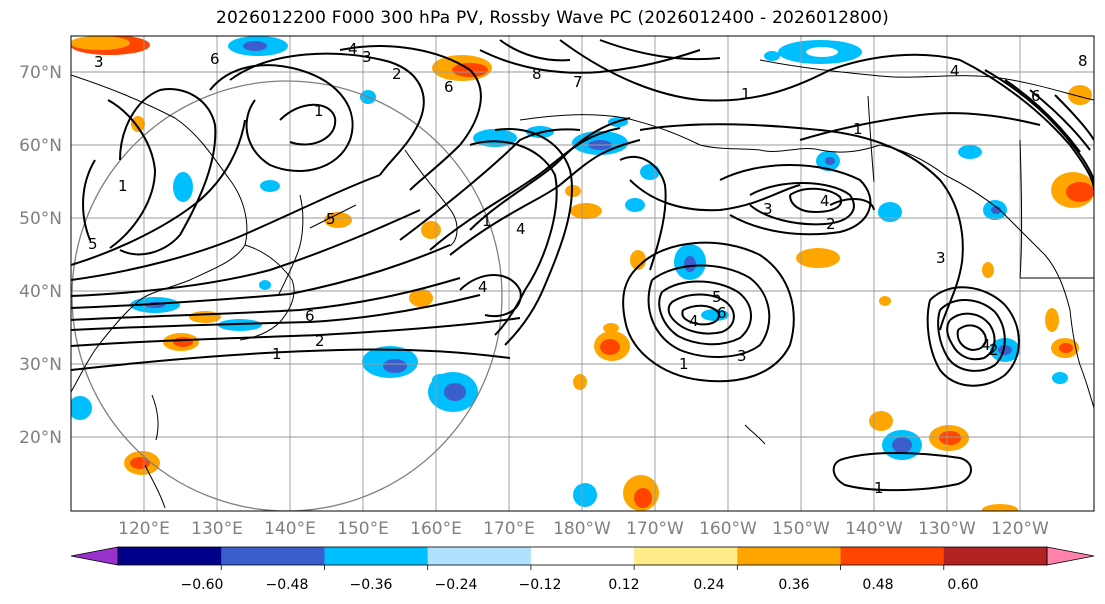 This screenshot has width=1105, height=604. Describe the element at coordinates (962, 585) in the screenshot. I see `colorbar-tick-label: 0.60` at that location.